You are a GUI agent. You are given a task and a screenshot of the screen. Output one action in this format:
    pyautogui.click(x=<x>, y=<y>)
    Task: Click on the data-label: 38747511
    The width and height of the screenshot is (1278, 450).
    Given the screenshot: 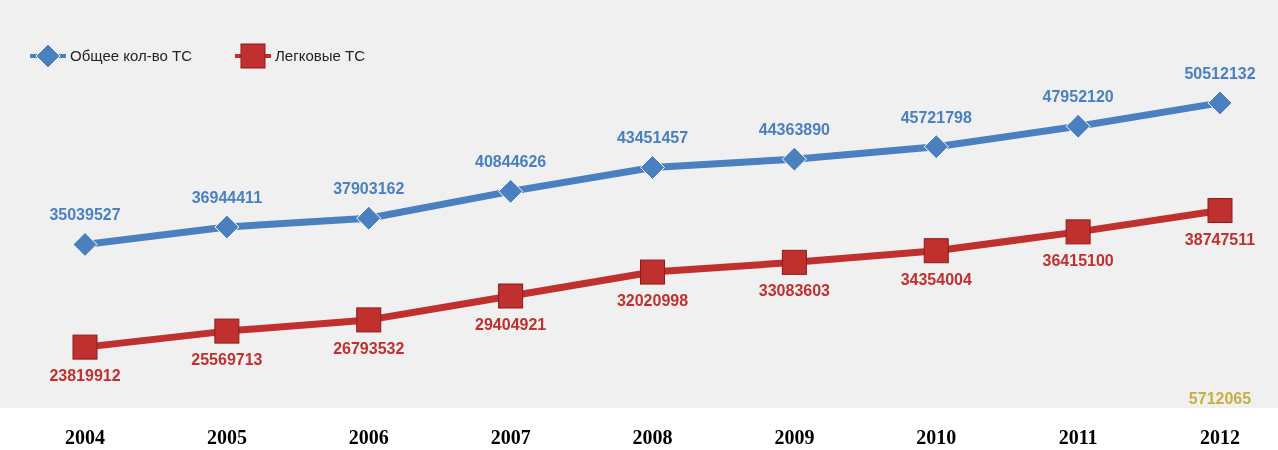 What is the action you would take?
    pyautogui.click(x=1220, y=239)
    